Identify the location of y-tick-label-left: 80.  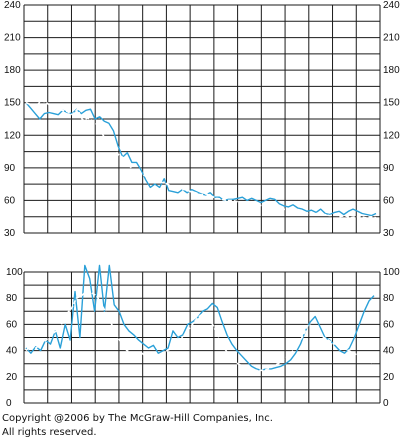
(12, 298).